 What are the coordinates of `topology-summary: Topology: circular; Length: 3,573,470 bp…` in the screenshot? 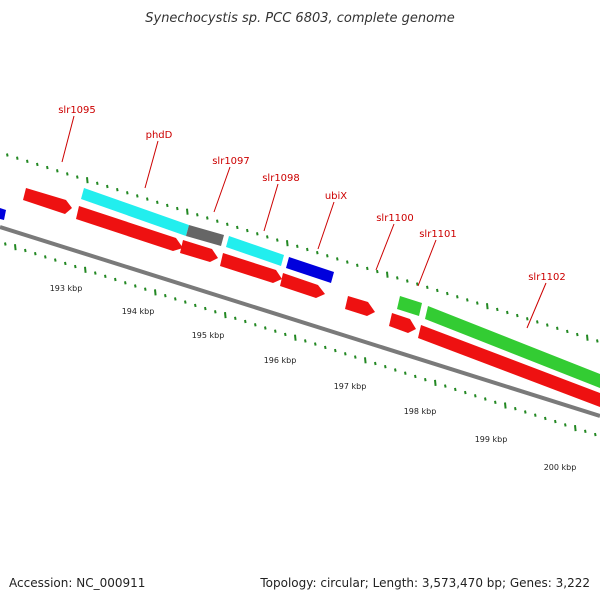 It's located at (425, 583).